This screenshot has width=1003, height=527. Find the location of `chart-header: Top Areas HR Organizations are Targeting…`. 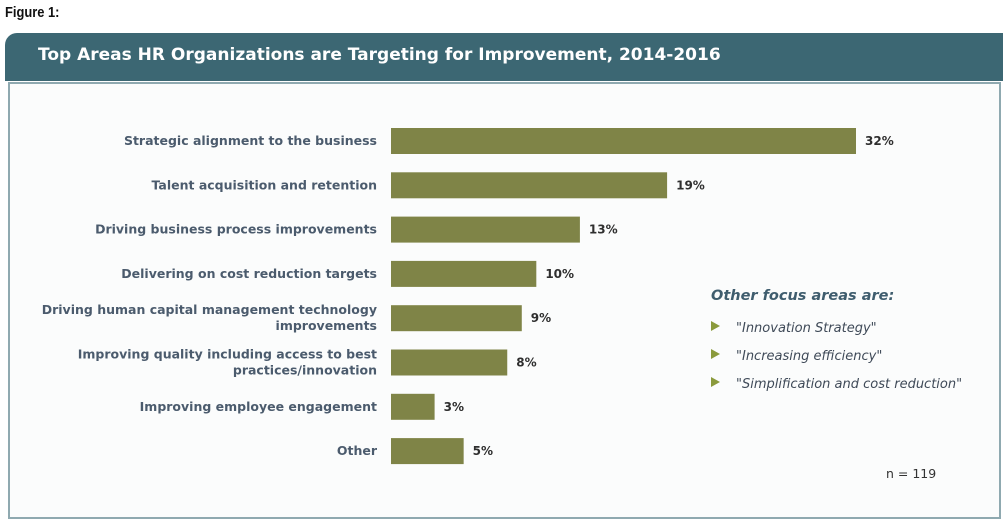

chart-header: Top Areas HR Organizations are Targeting… is located at coordinates (504, 57).